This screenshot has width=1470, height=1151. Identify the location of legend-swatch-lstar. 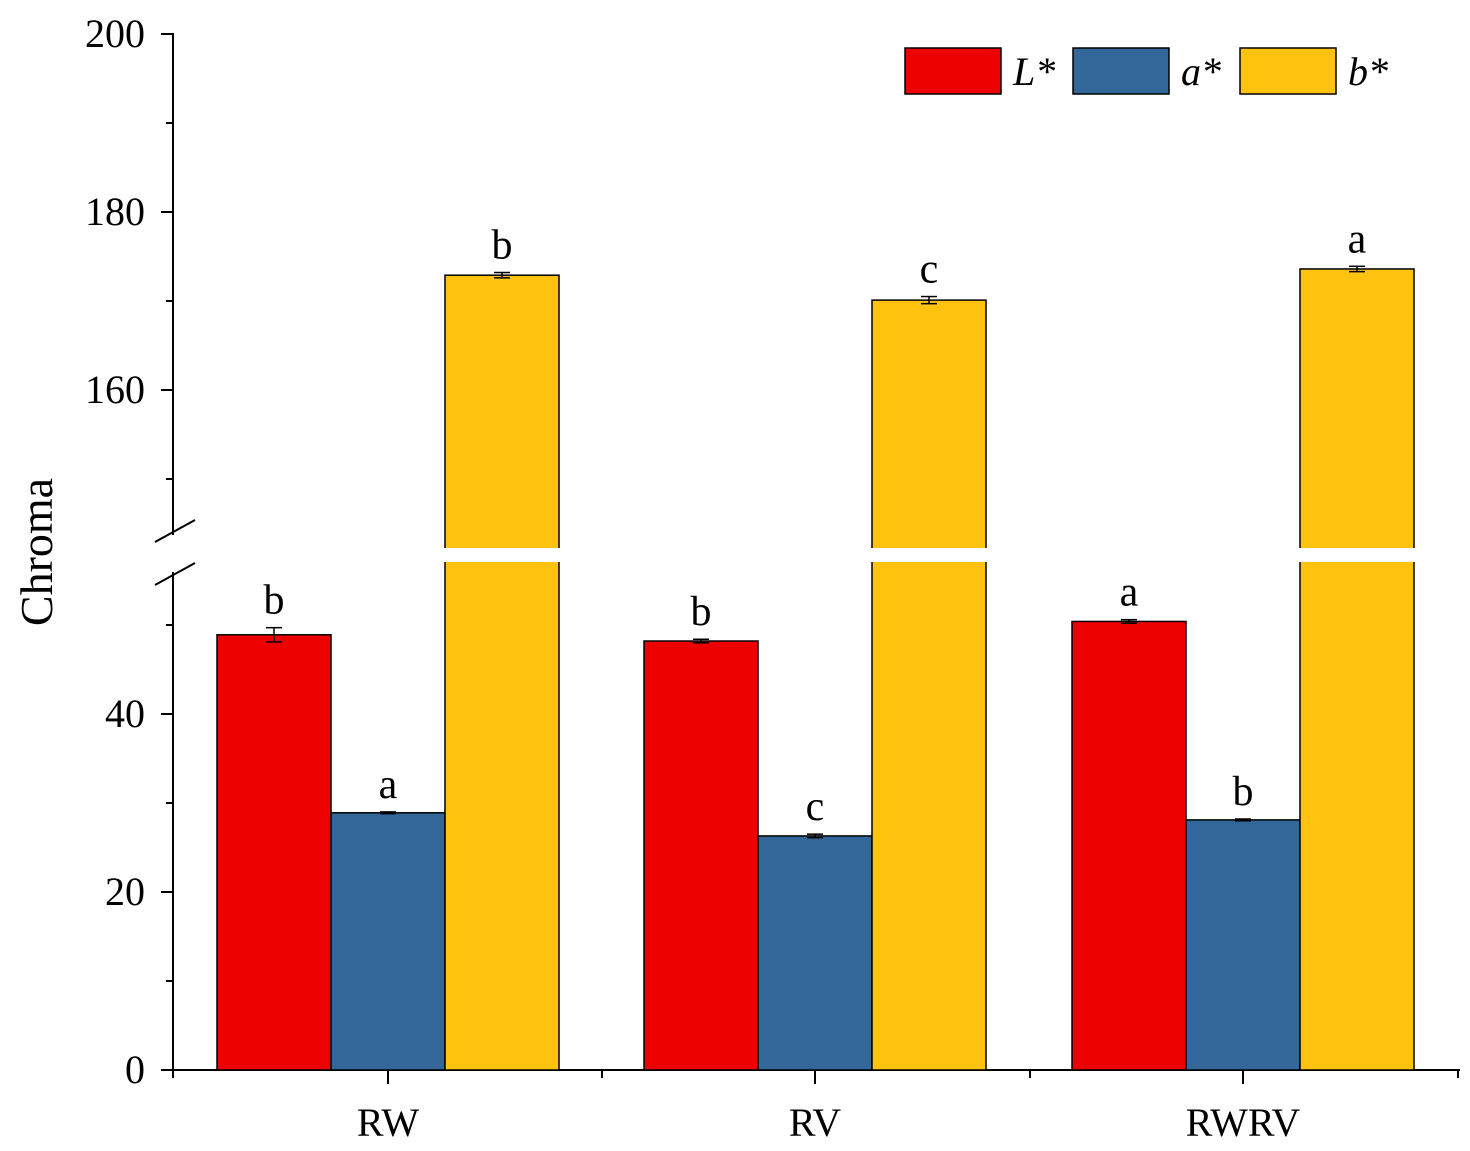
(953, 71).